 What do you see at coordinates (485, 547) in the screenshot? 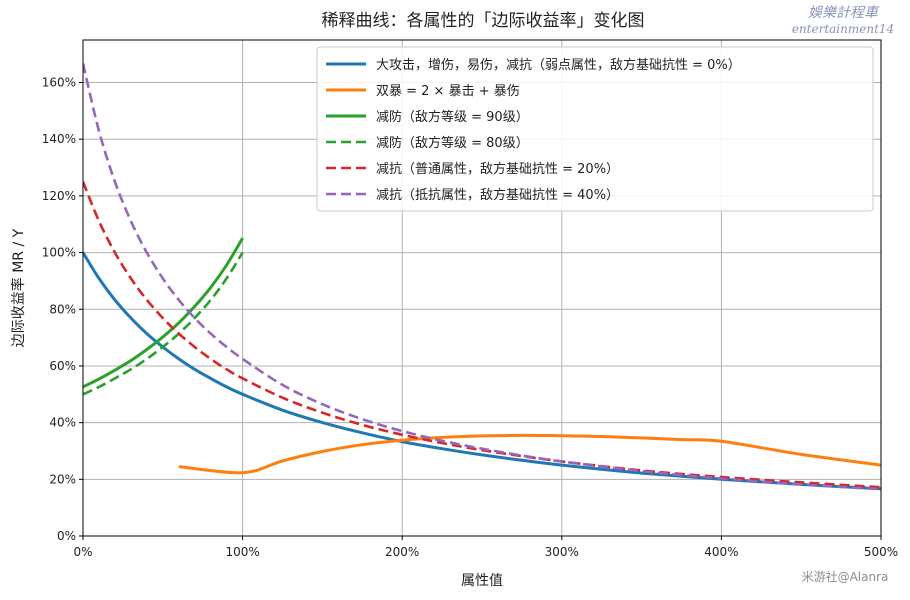
I see `x-axis: 0% 100% 200% 300% 400% 500%` at bounding box center [485, 547].